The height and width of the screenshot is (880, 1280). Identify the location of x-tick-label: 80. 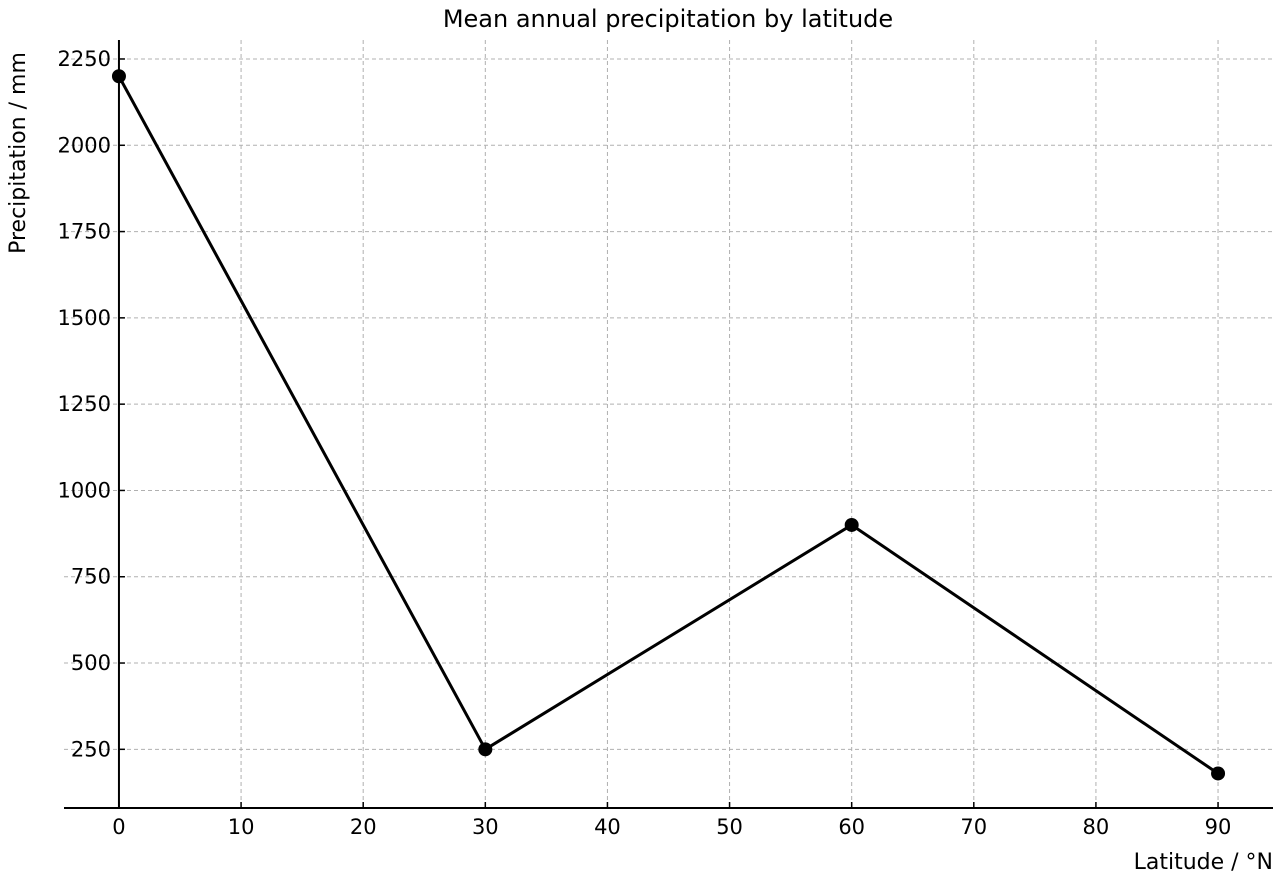
(1096, 827).